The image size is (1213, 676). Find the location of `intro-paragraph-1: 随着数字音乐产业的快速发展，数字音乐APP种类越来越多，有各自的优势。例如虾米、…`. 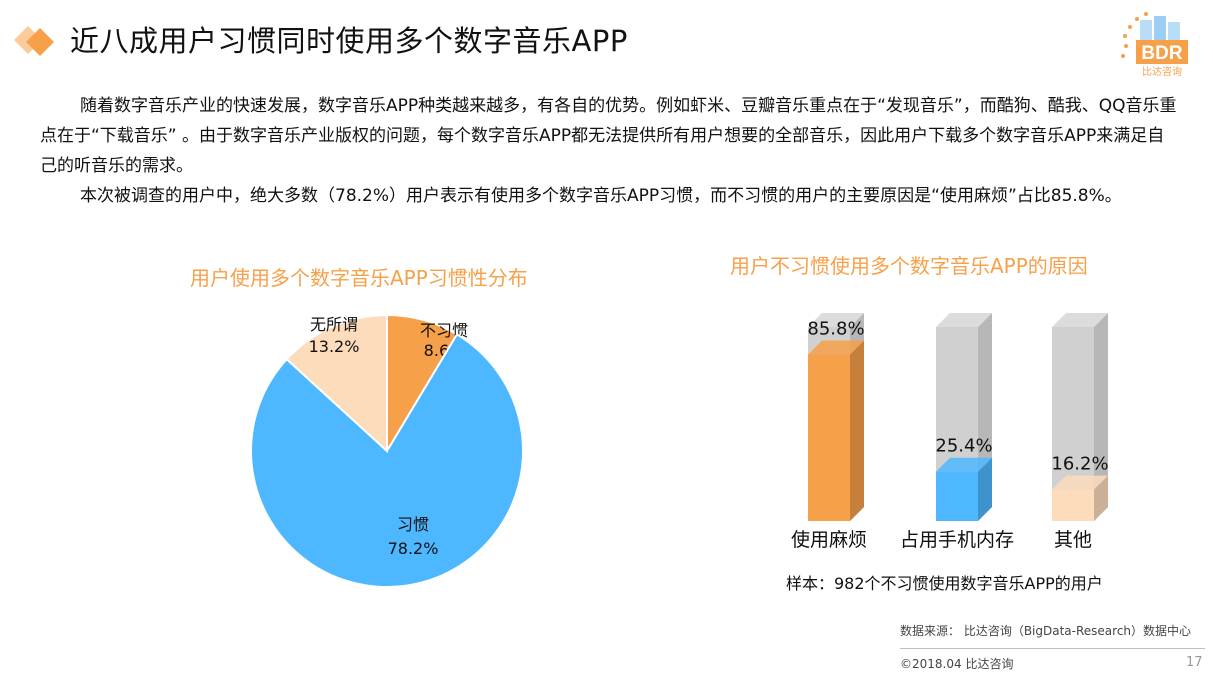

intro-paragraph-1: 随着数字音乐产业的快速发展，数字音乐APP种类越来越多，有各自的优势。例如虾米、… is located at coordinates (608, 136).